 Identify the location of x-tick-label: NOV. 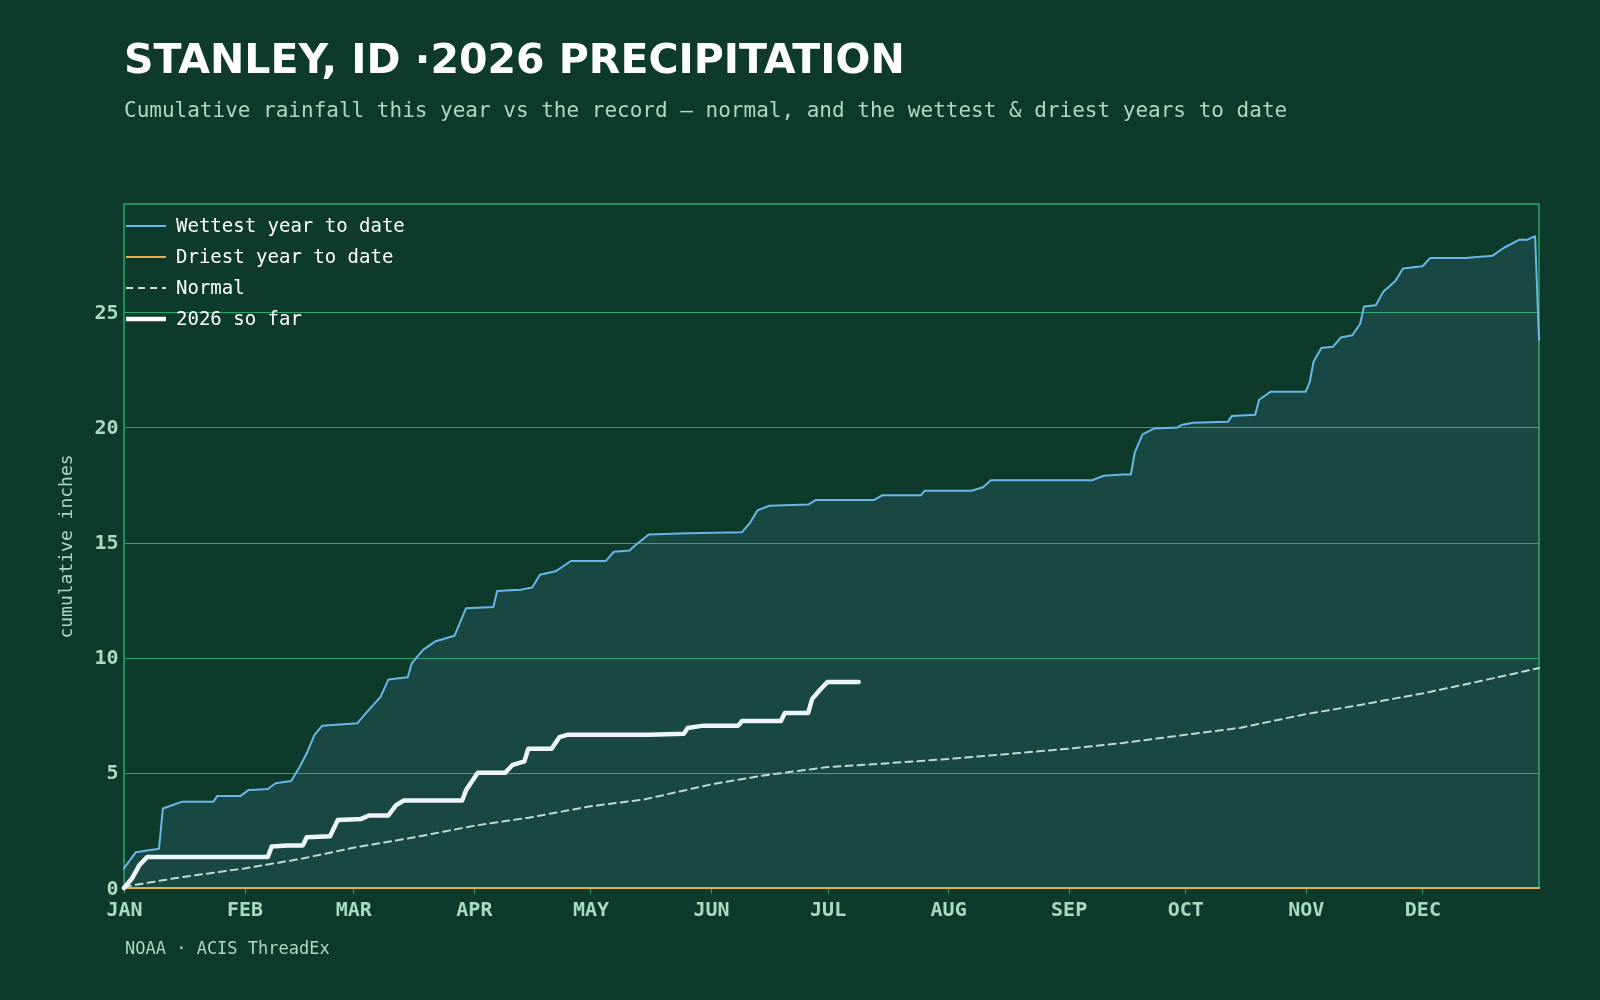
(1306, 908).